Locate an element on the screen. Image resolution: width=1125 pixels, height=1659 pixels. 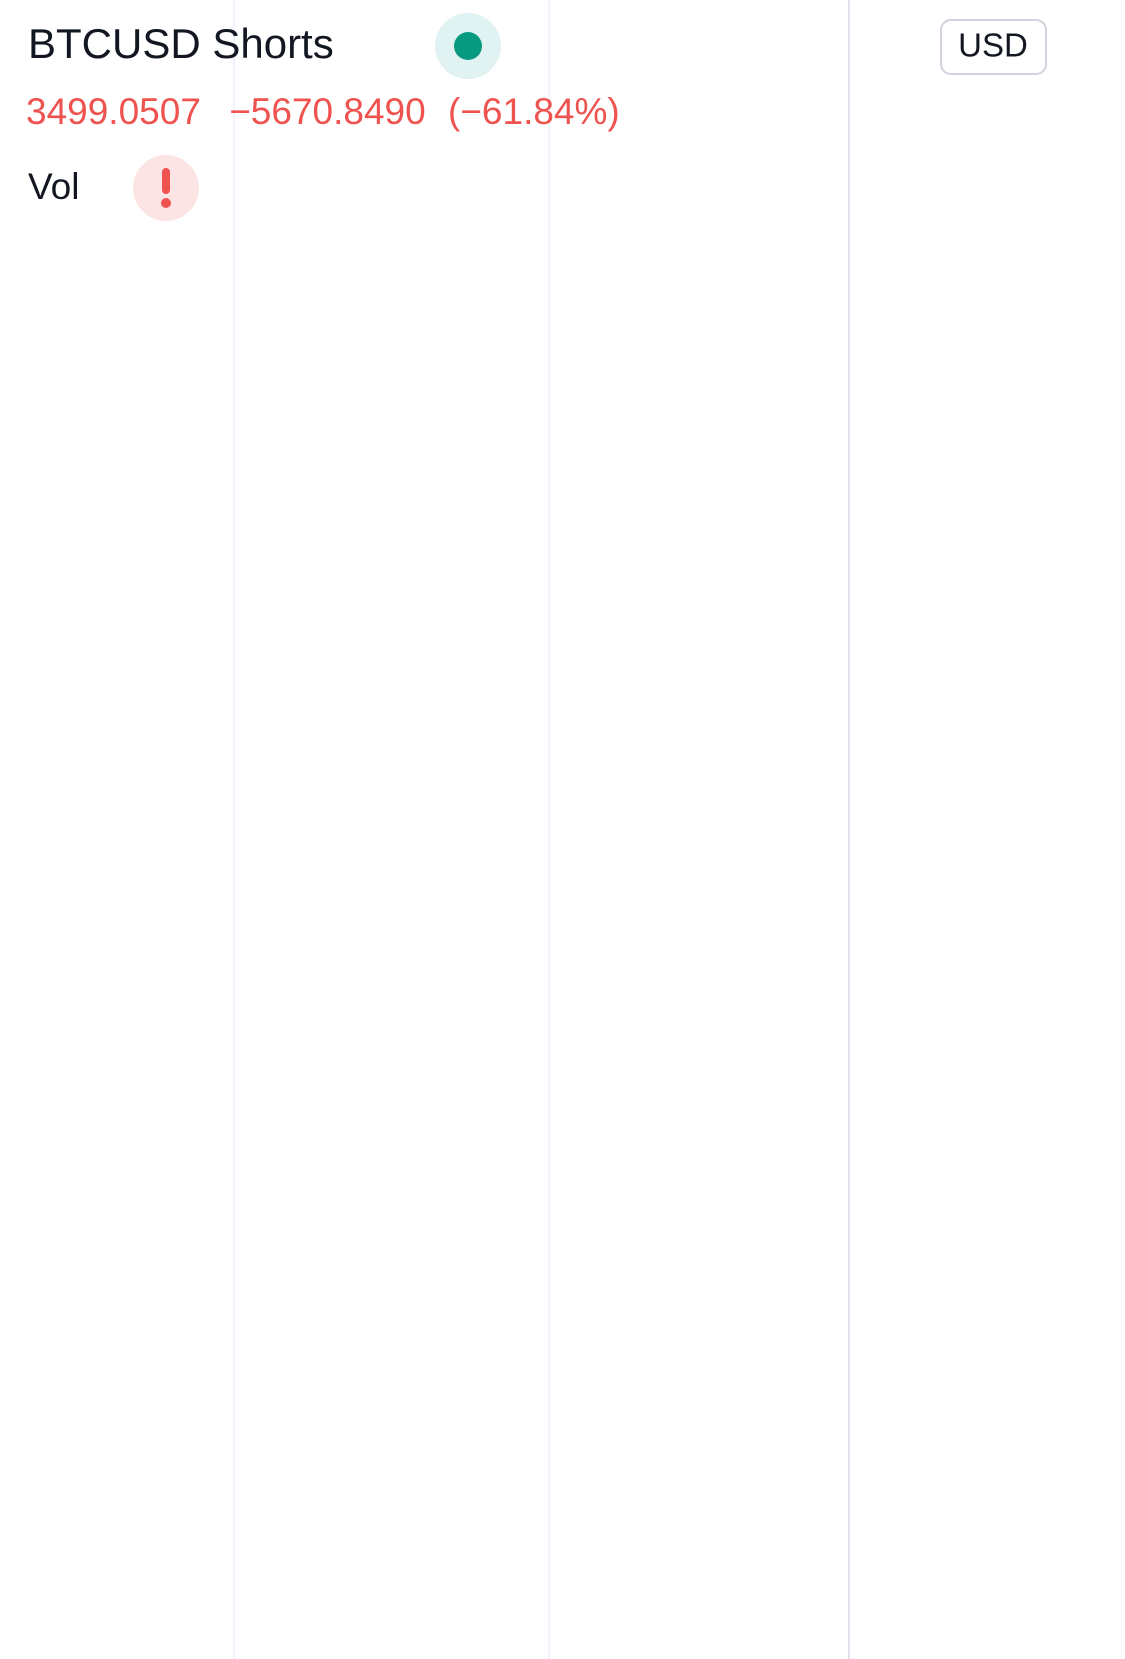
currency-button is located at coordinates (993, 47).